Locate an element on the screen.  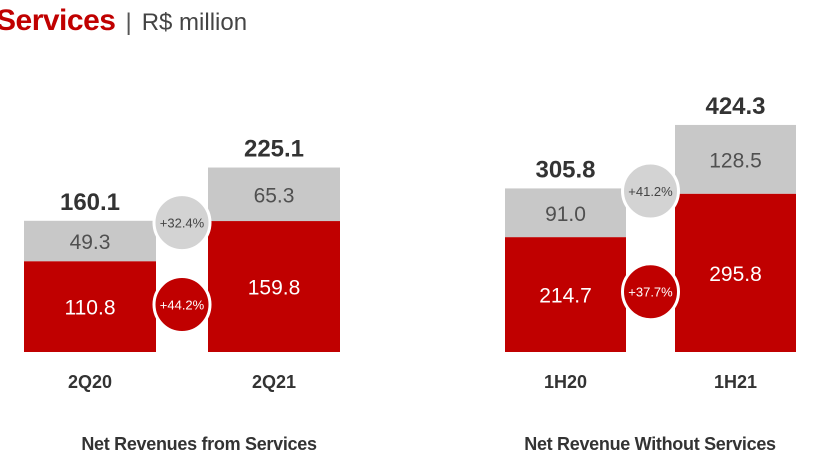
bar-value-label-grey: 49.3 is located at coordinates (90, 242).